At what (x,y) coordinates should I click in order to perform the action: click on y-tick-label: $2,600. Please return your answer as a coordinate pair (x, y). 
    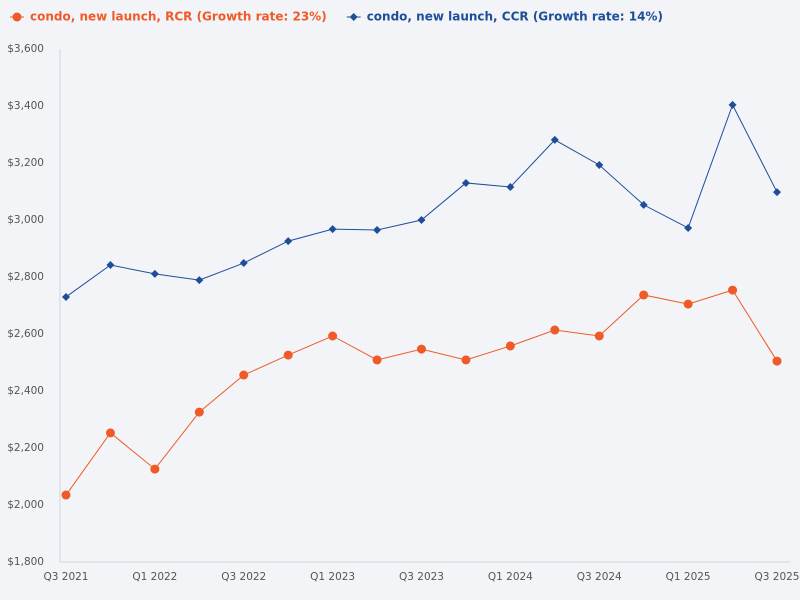
    Looking at the image, I should click on (25, 334).